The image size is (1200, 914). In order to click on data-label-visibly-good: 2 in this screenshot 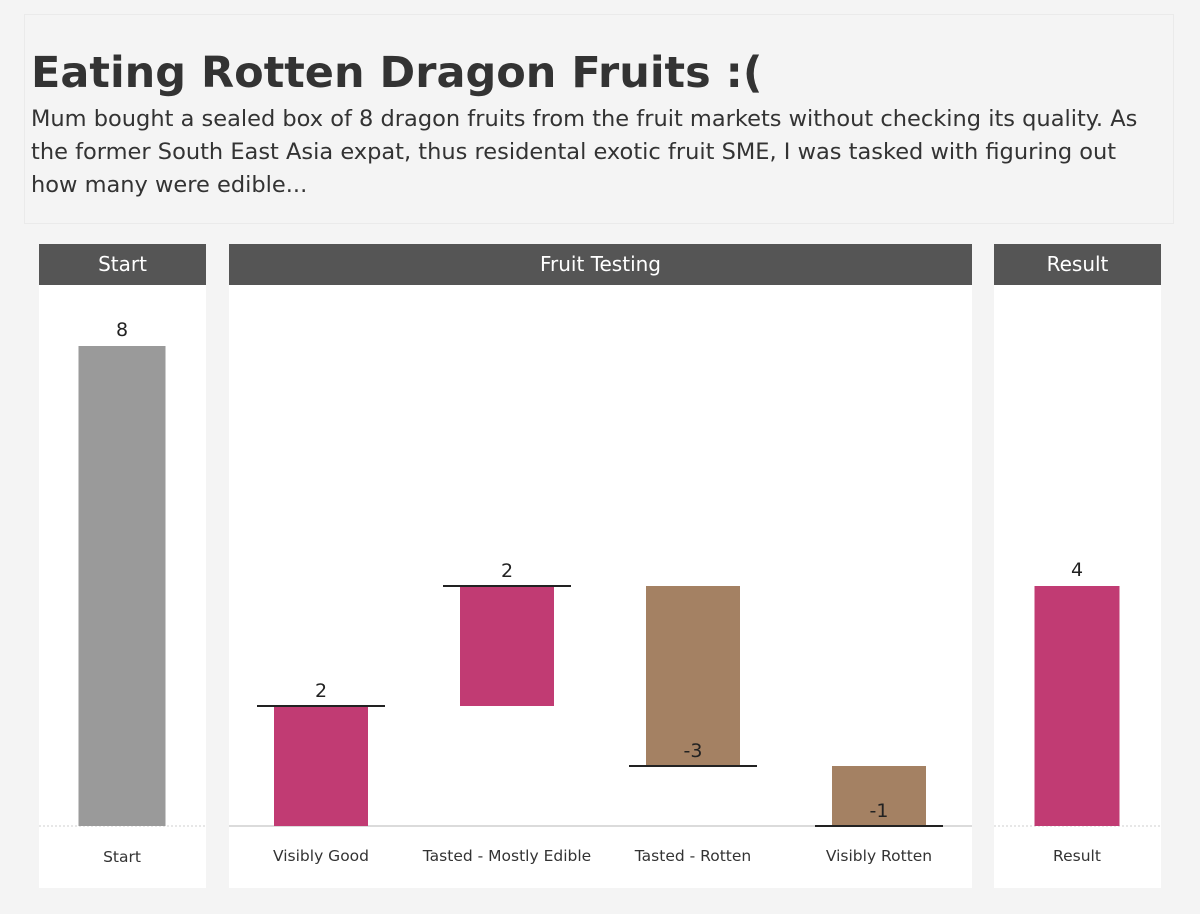, I will do `click(321, 691)`.